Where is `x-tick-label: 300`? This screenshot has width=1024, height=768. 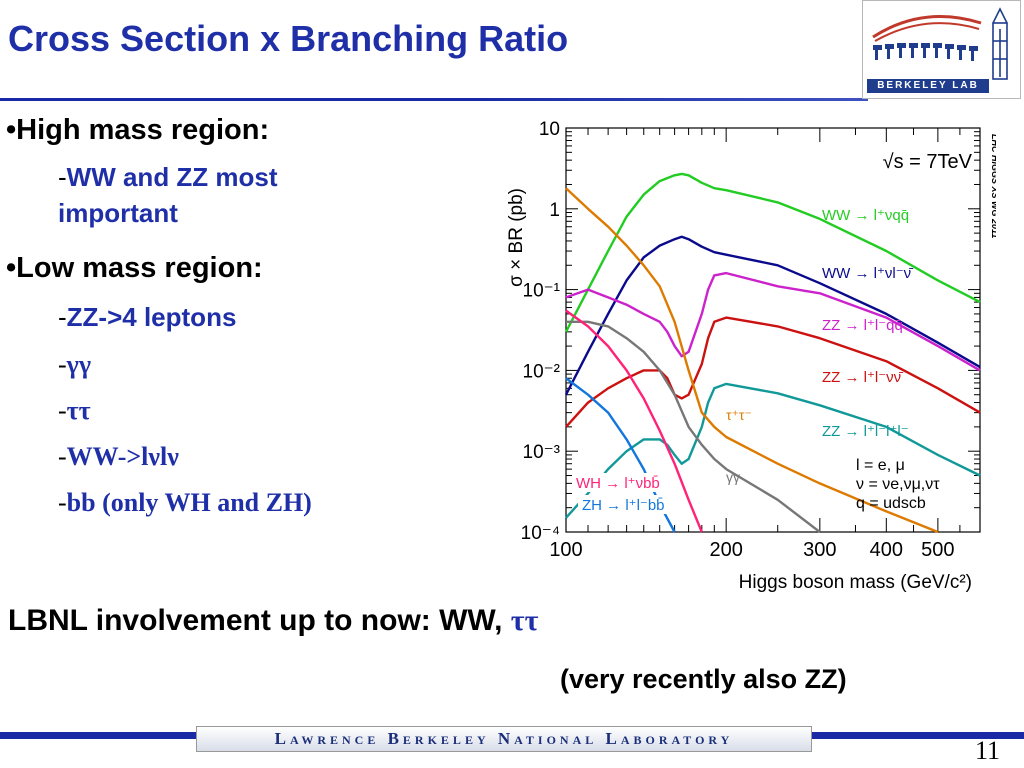
x-tick-label: 300 is located at coordinates (819, 550).